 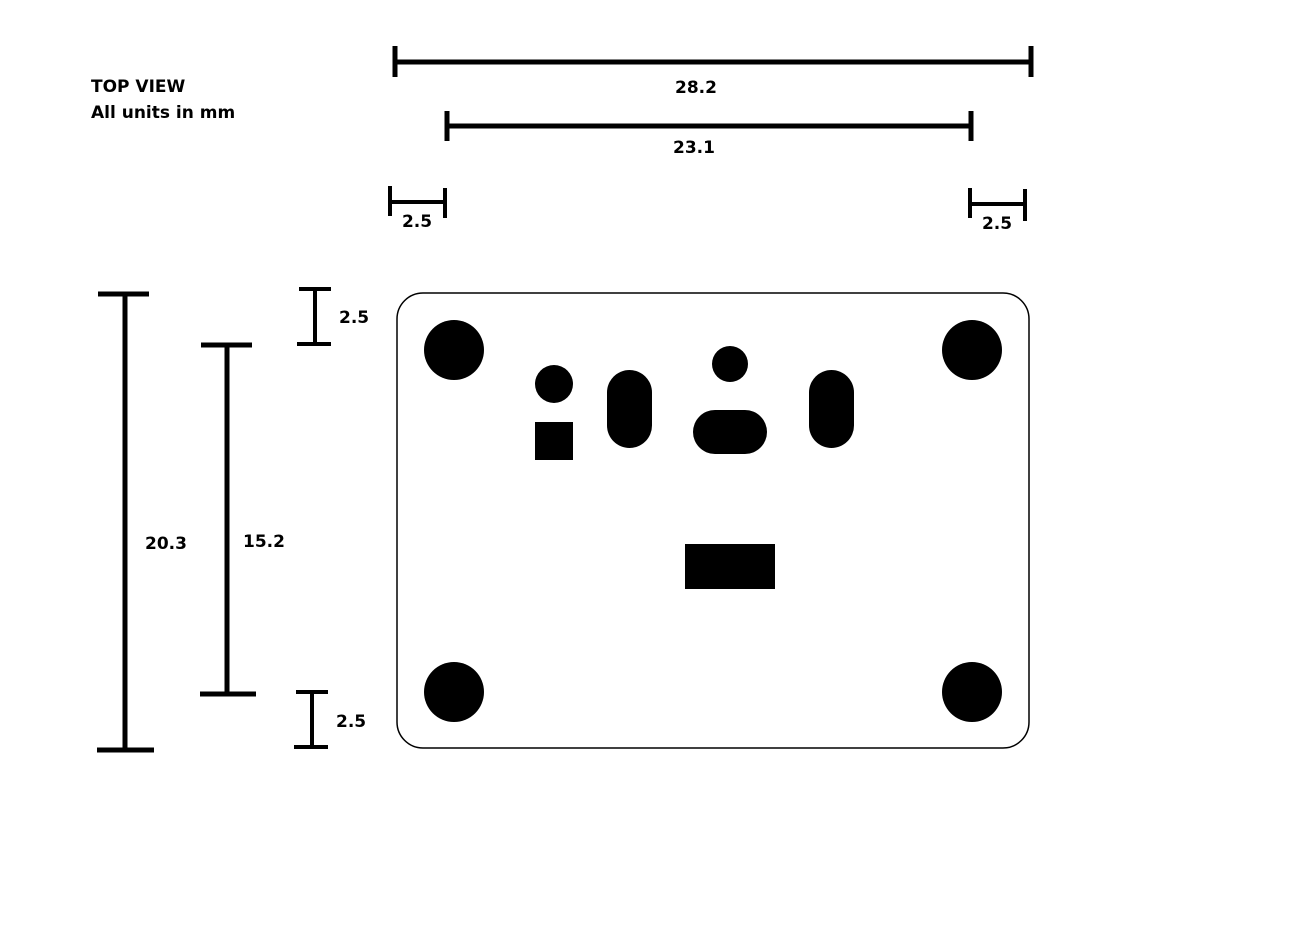 What do you see at coordinates (730, 364) in the screenshot?
I see `round-pad-center` at bounding box center [730, 364].